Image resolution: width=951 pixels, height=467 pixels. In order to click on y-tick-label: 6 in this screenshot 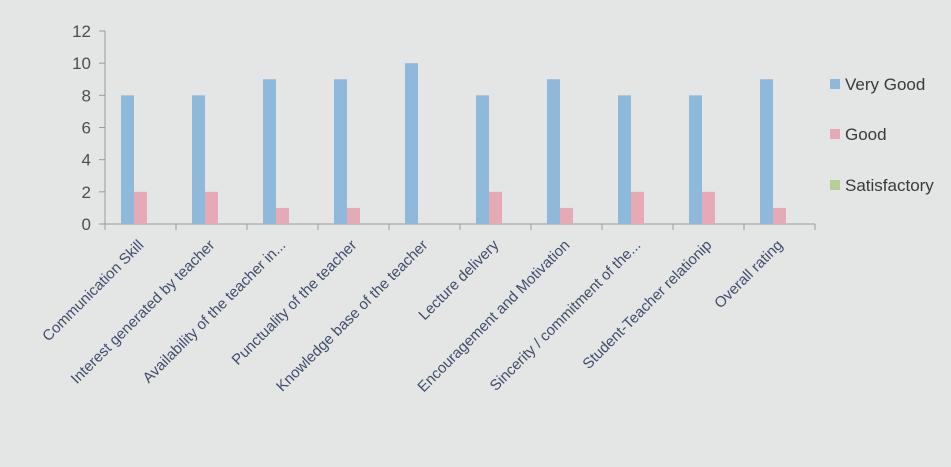, I will do `click(86, 128)`.